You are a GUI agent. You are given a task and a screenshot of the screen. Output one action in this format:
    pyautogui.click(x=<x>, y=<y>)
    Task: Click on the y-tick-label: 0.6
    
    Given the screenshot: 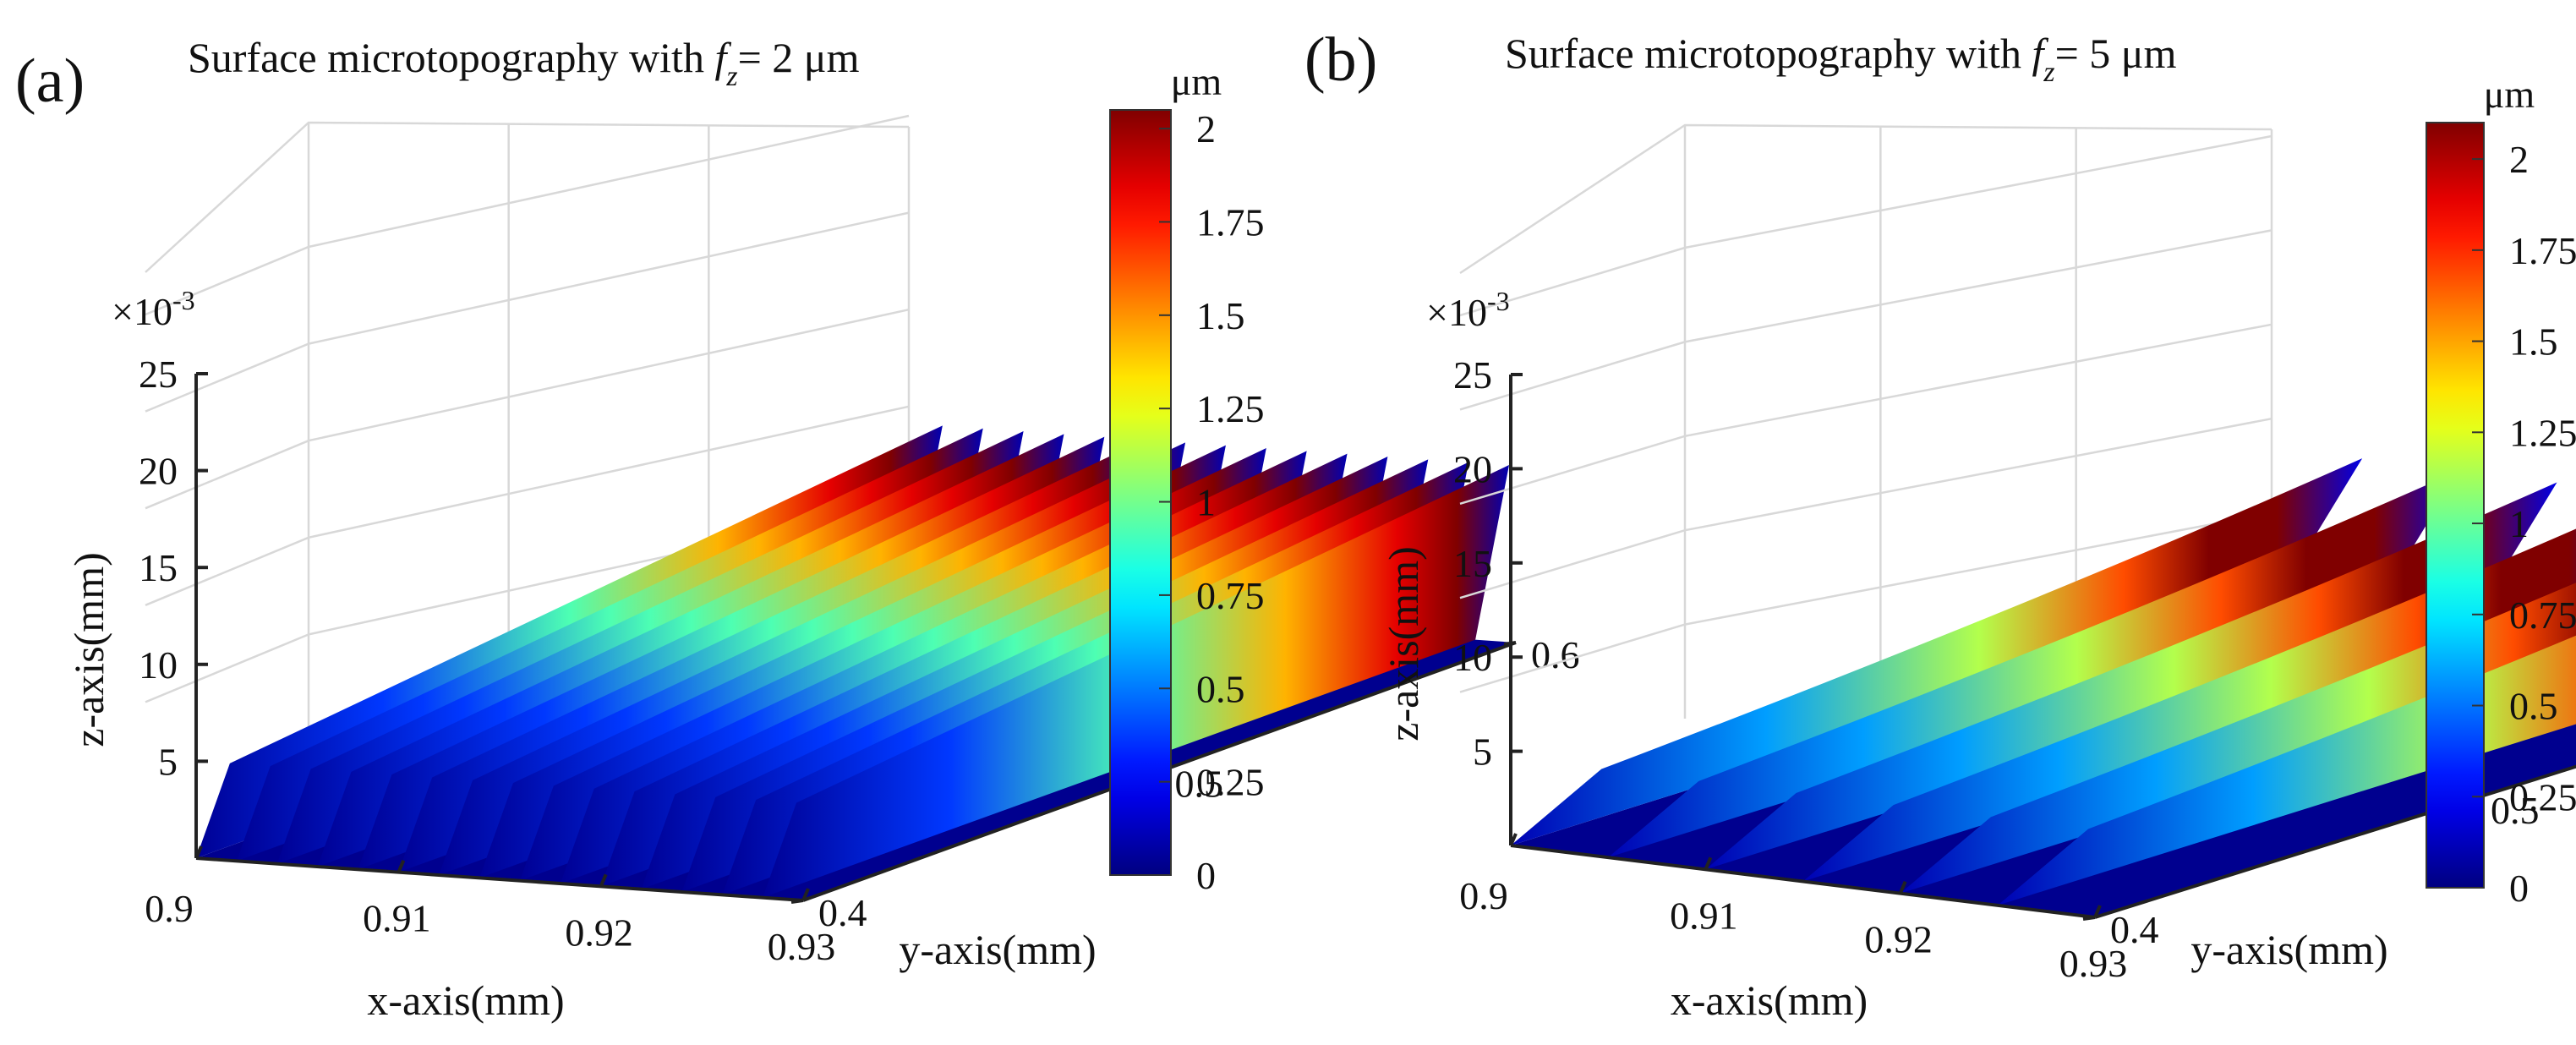 What is the action you would take?
    pyautogui.click(x=1555, y=654)
    